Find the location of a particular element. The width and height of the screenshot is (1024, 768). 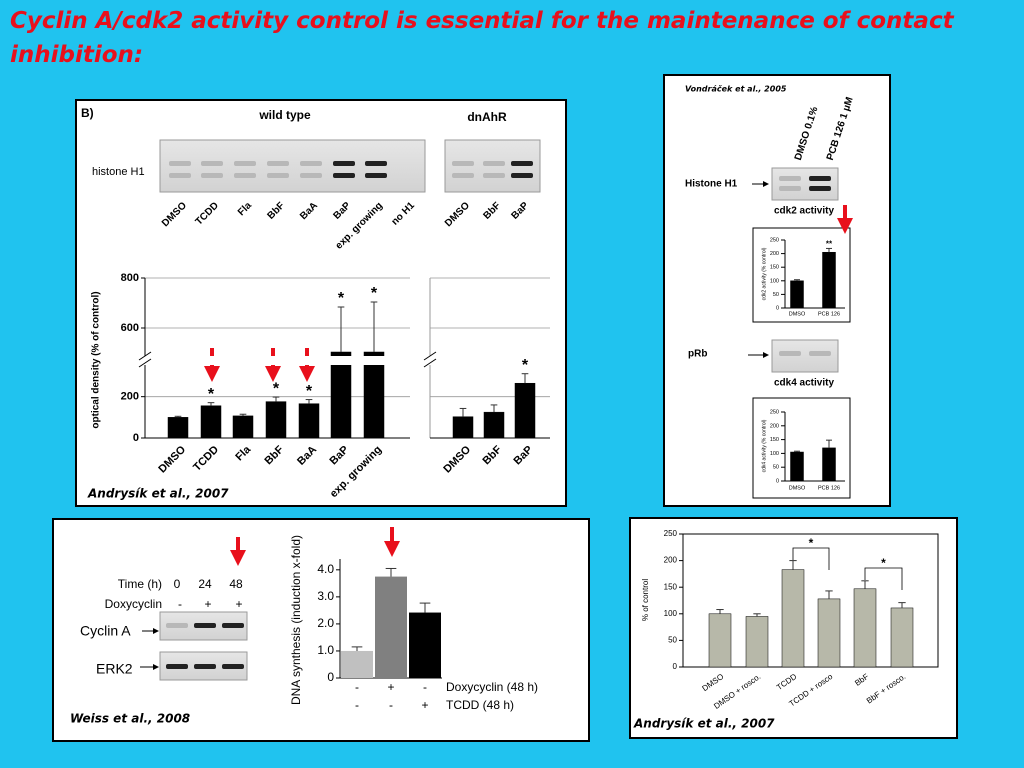

row-label: ERK2 is located at coordinates (114, 669).